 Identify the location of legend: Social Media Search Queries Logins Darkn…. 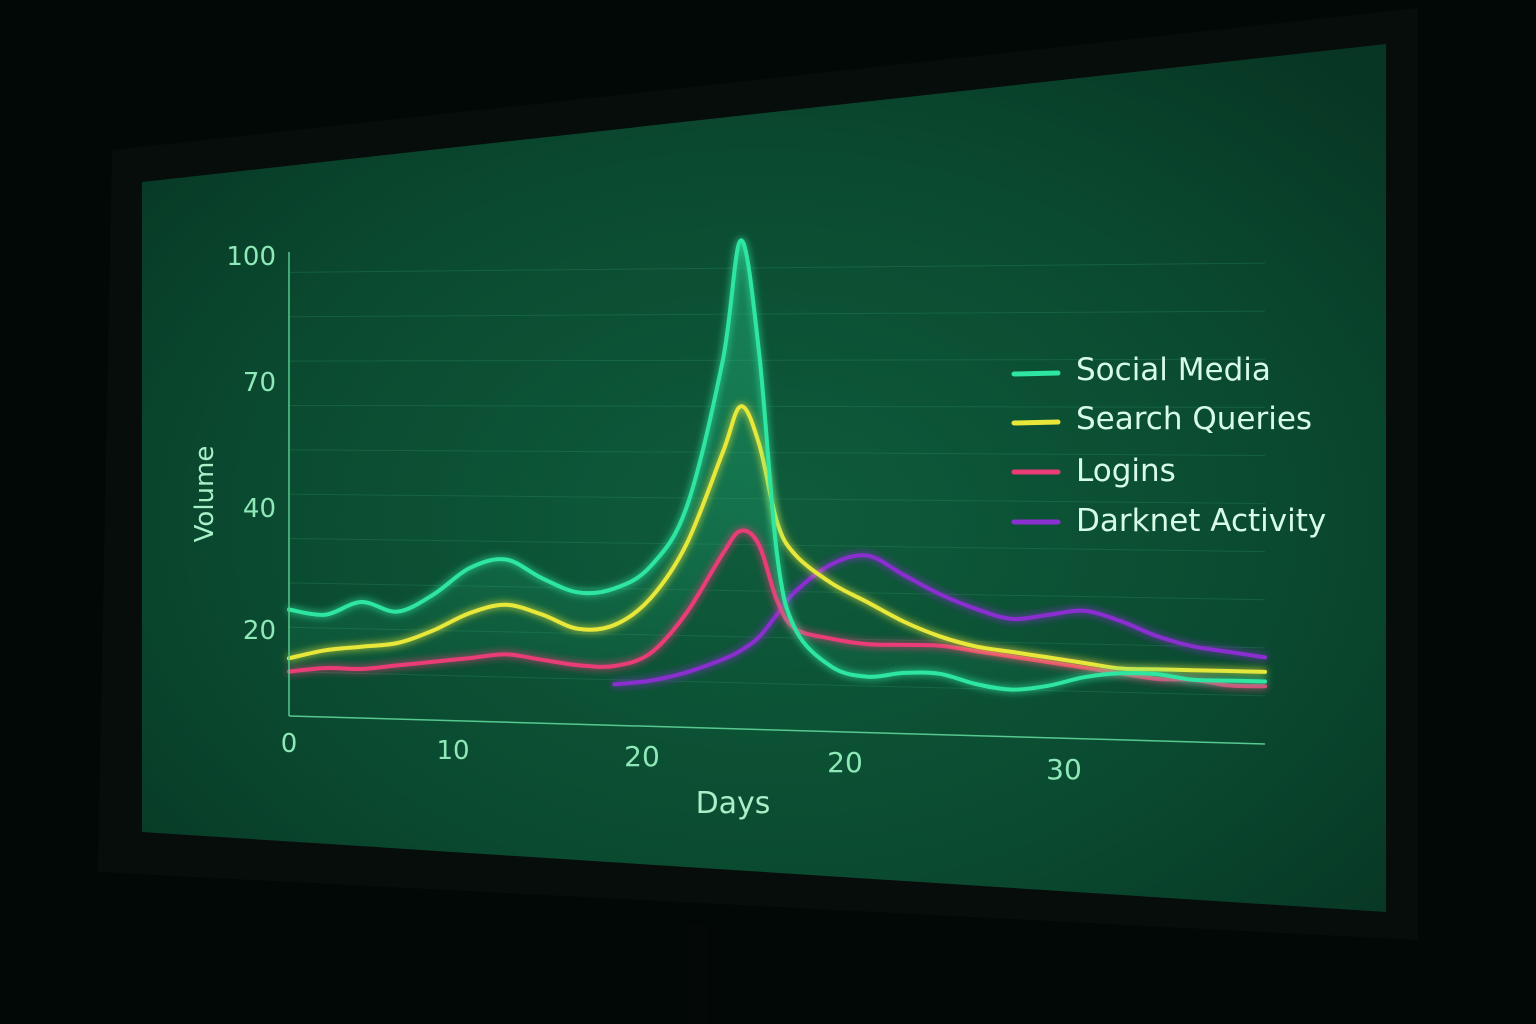
(1168, 445).